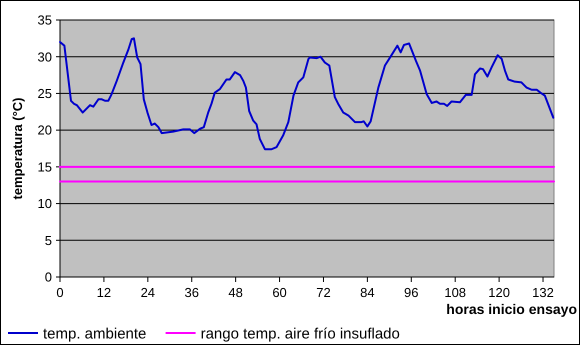  Describe the element at coordinates (45, 166) in the screenshot. I see `y-tick-label: 15` at that location.